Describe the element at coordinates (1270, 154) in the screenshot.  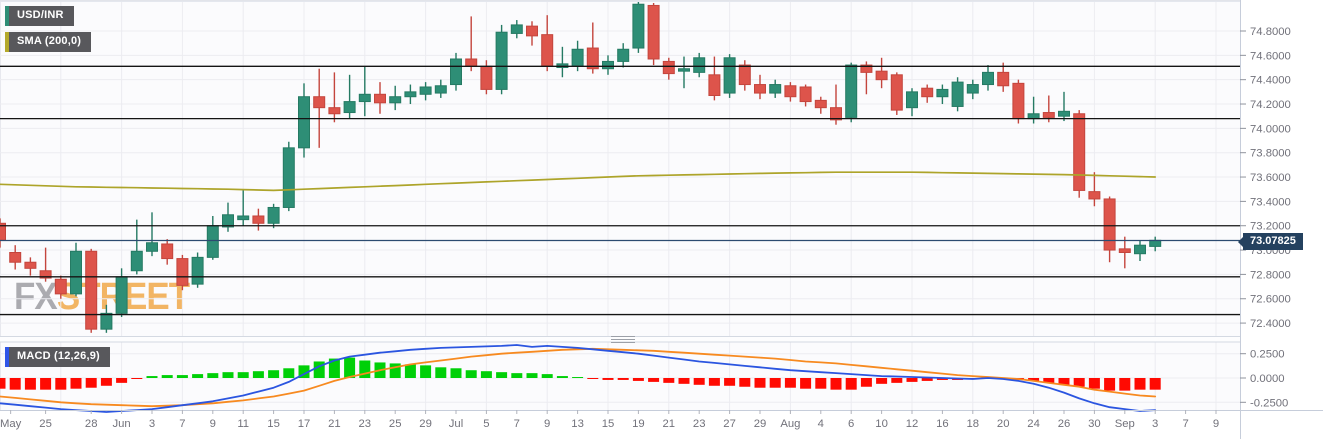
I see `svg-text: 73.8000` at that location.